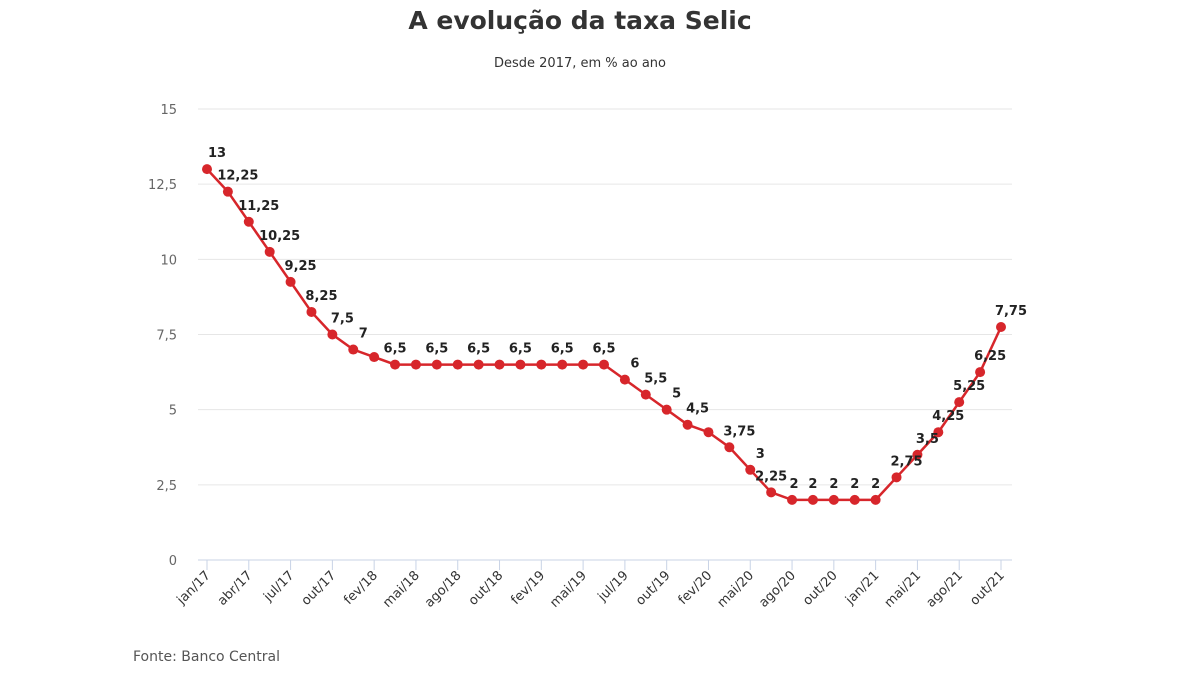  Describe the element at coordinates (168, 260) in the screenshot. I see `y-tick-label: 10` at that location.